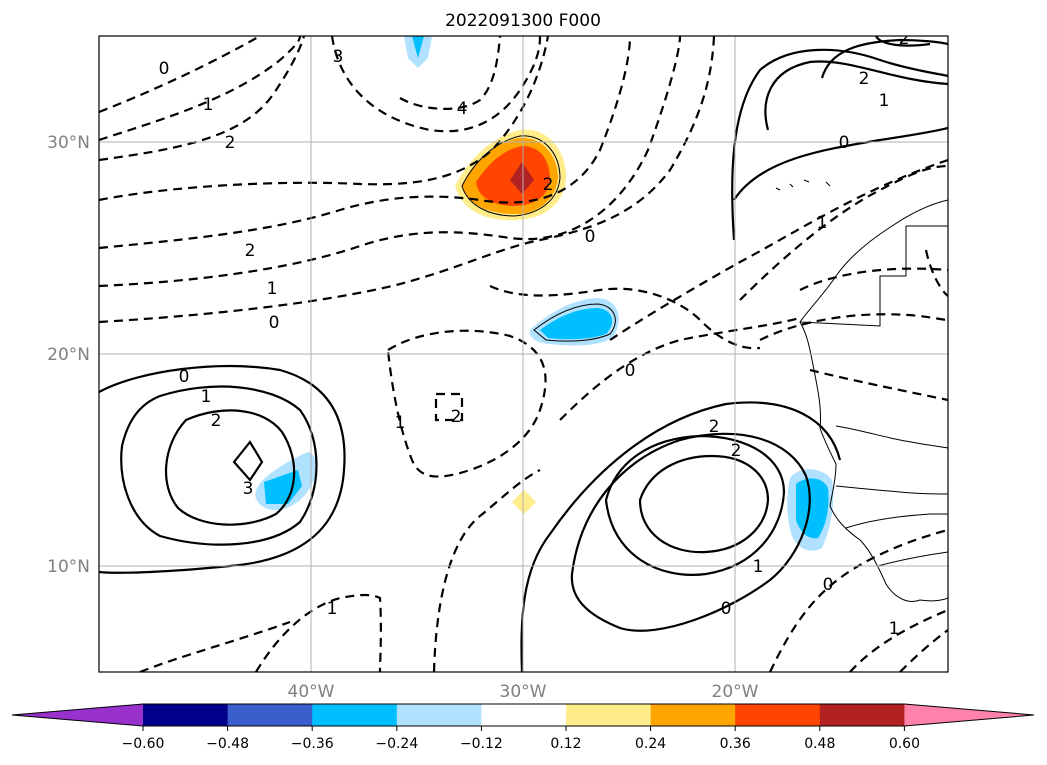 The height and width of the screenshot is (765, 1047). I want to click on colorbar-tick-label: −0.36, so click(312, 744).